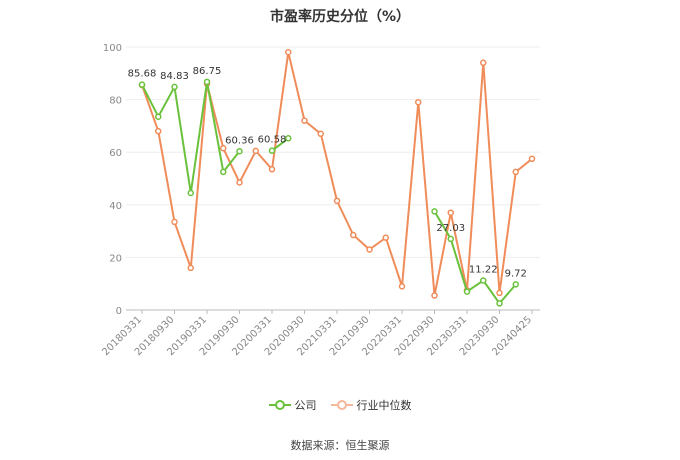 The height and width of the screenshot is (460, 680). I want to click on y-tick-label-2: 40, so click(115, 206).